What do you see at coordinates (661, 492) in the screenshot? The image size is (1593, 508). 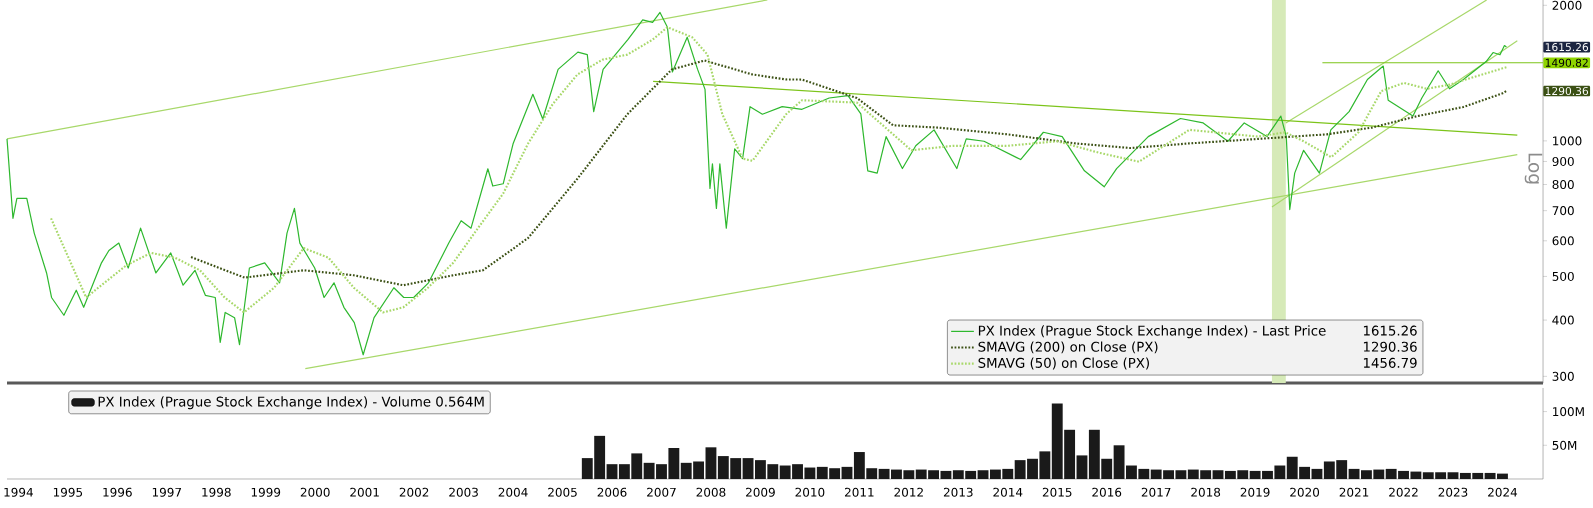 I see `x-tick-label: 2007` at bounding box center [661, 492].